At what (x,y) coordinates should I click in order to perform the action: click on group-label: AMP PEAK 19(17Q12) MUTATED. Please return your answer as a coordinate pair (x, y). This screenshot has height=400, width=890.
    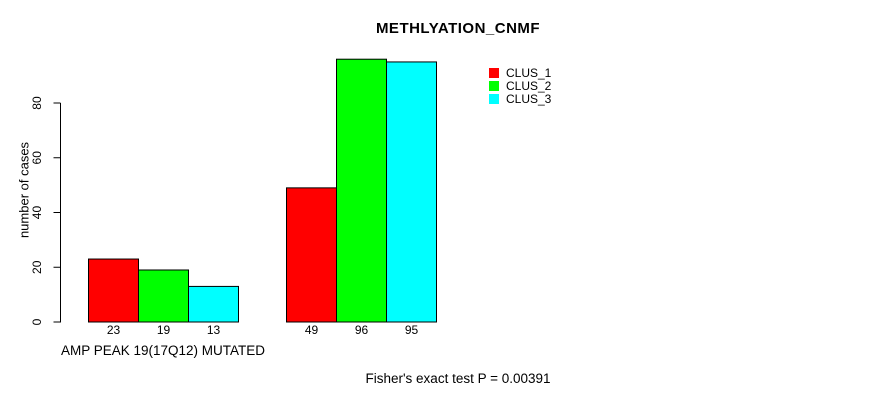
    Looking at the image, I should click on (163, 350).